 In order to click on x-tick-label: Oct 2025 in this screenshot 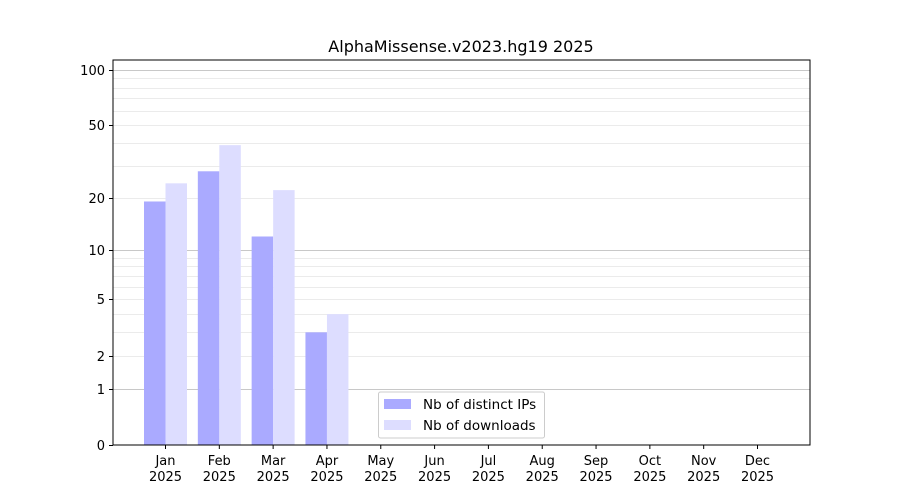, I will do `click(649, 469)`.